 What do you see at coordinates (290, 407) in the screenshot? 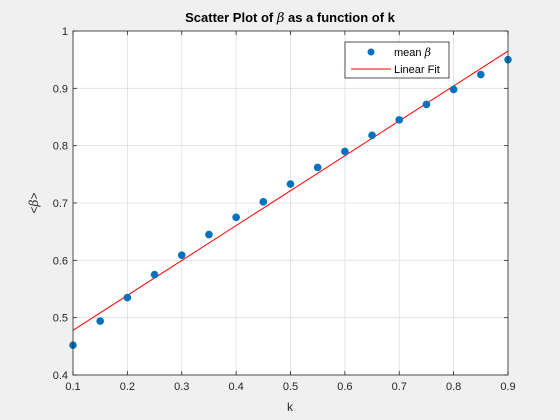
I see `x-axis-label: k` at bounding box center [290, 407].